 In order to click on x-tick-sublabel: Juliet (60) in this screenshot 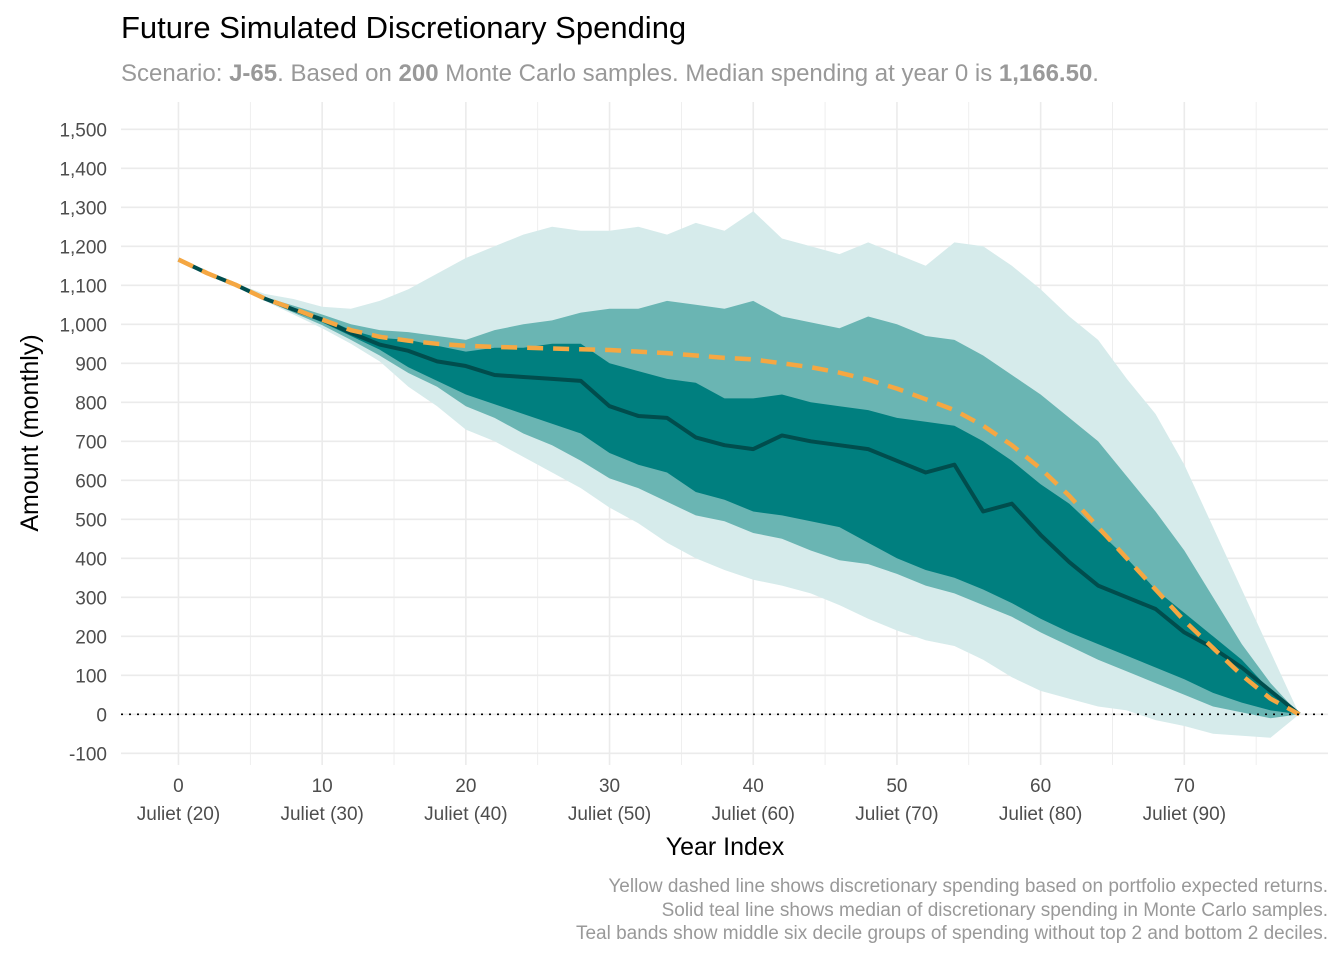, I will do `click(753, 814)`.